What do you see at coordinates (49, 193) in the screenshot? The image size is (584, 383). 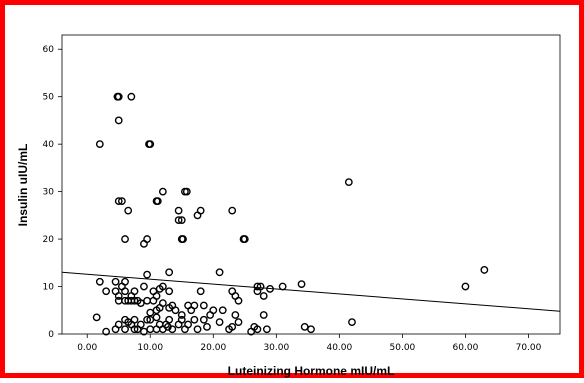 I see `y-tick-label: 30` at bounding box center [49, 193].